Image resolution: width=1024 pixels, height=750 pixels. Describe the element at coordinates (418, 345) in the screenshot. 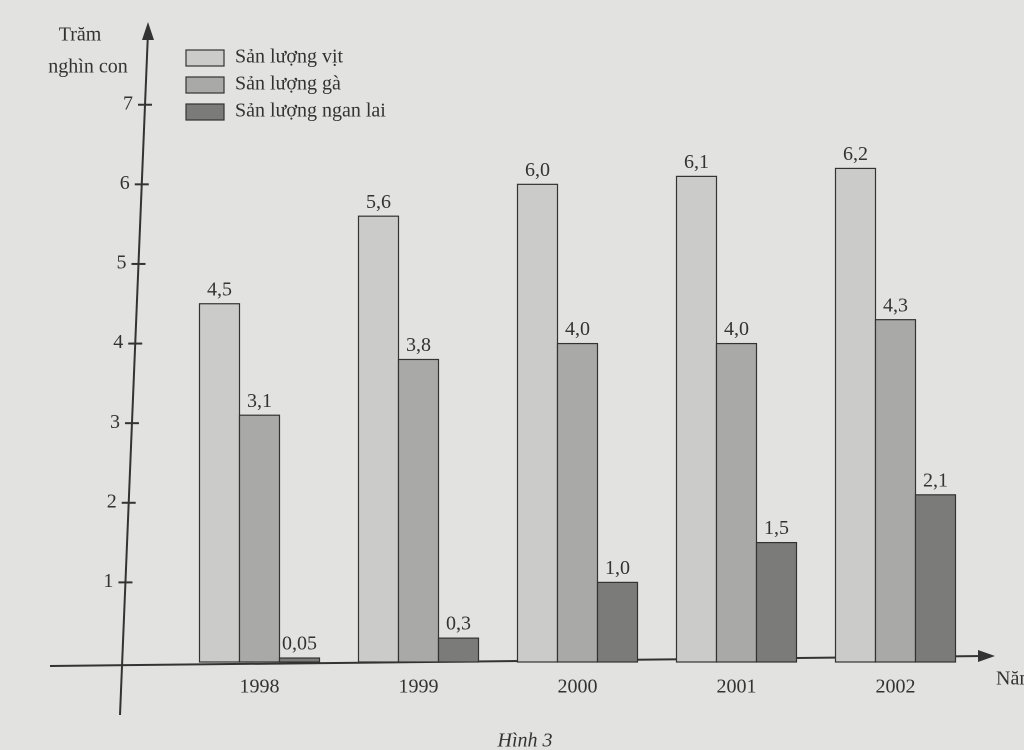

I see `value-label: 3,8` at that location.